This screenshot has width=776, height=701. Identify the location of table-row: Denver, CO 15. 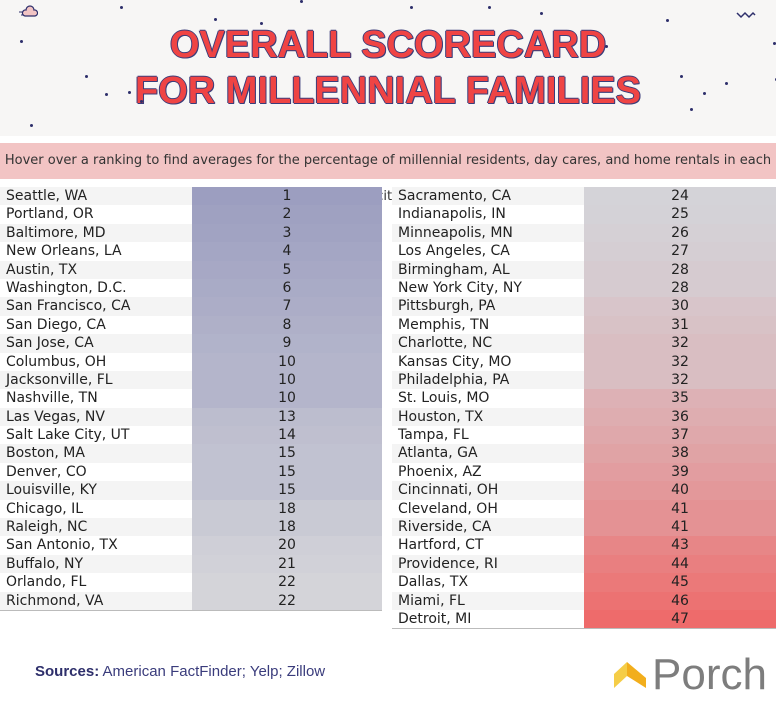
(191, 472).